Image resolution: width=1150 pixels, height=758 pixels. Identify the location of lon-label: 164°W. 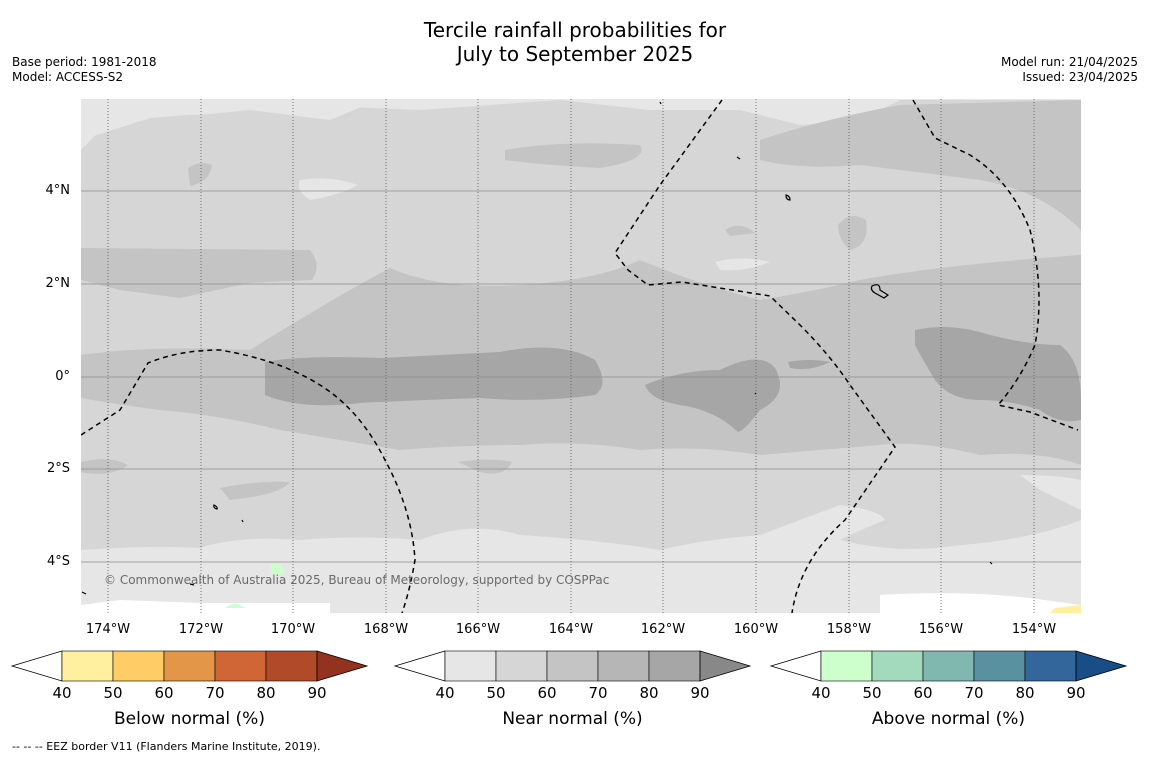
(571, 629).